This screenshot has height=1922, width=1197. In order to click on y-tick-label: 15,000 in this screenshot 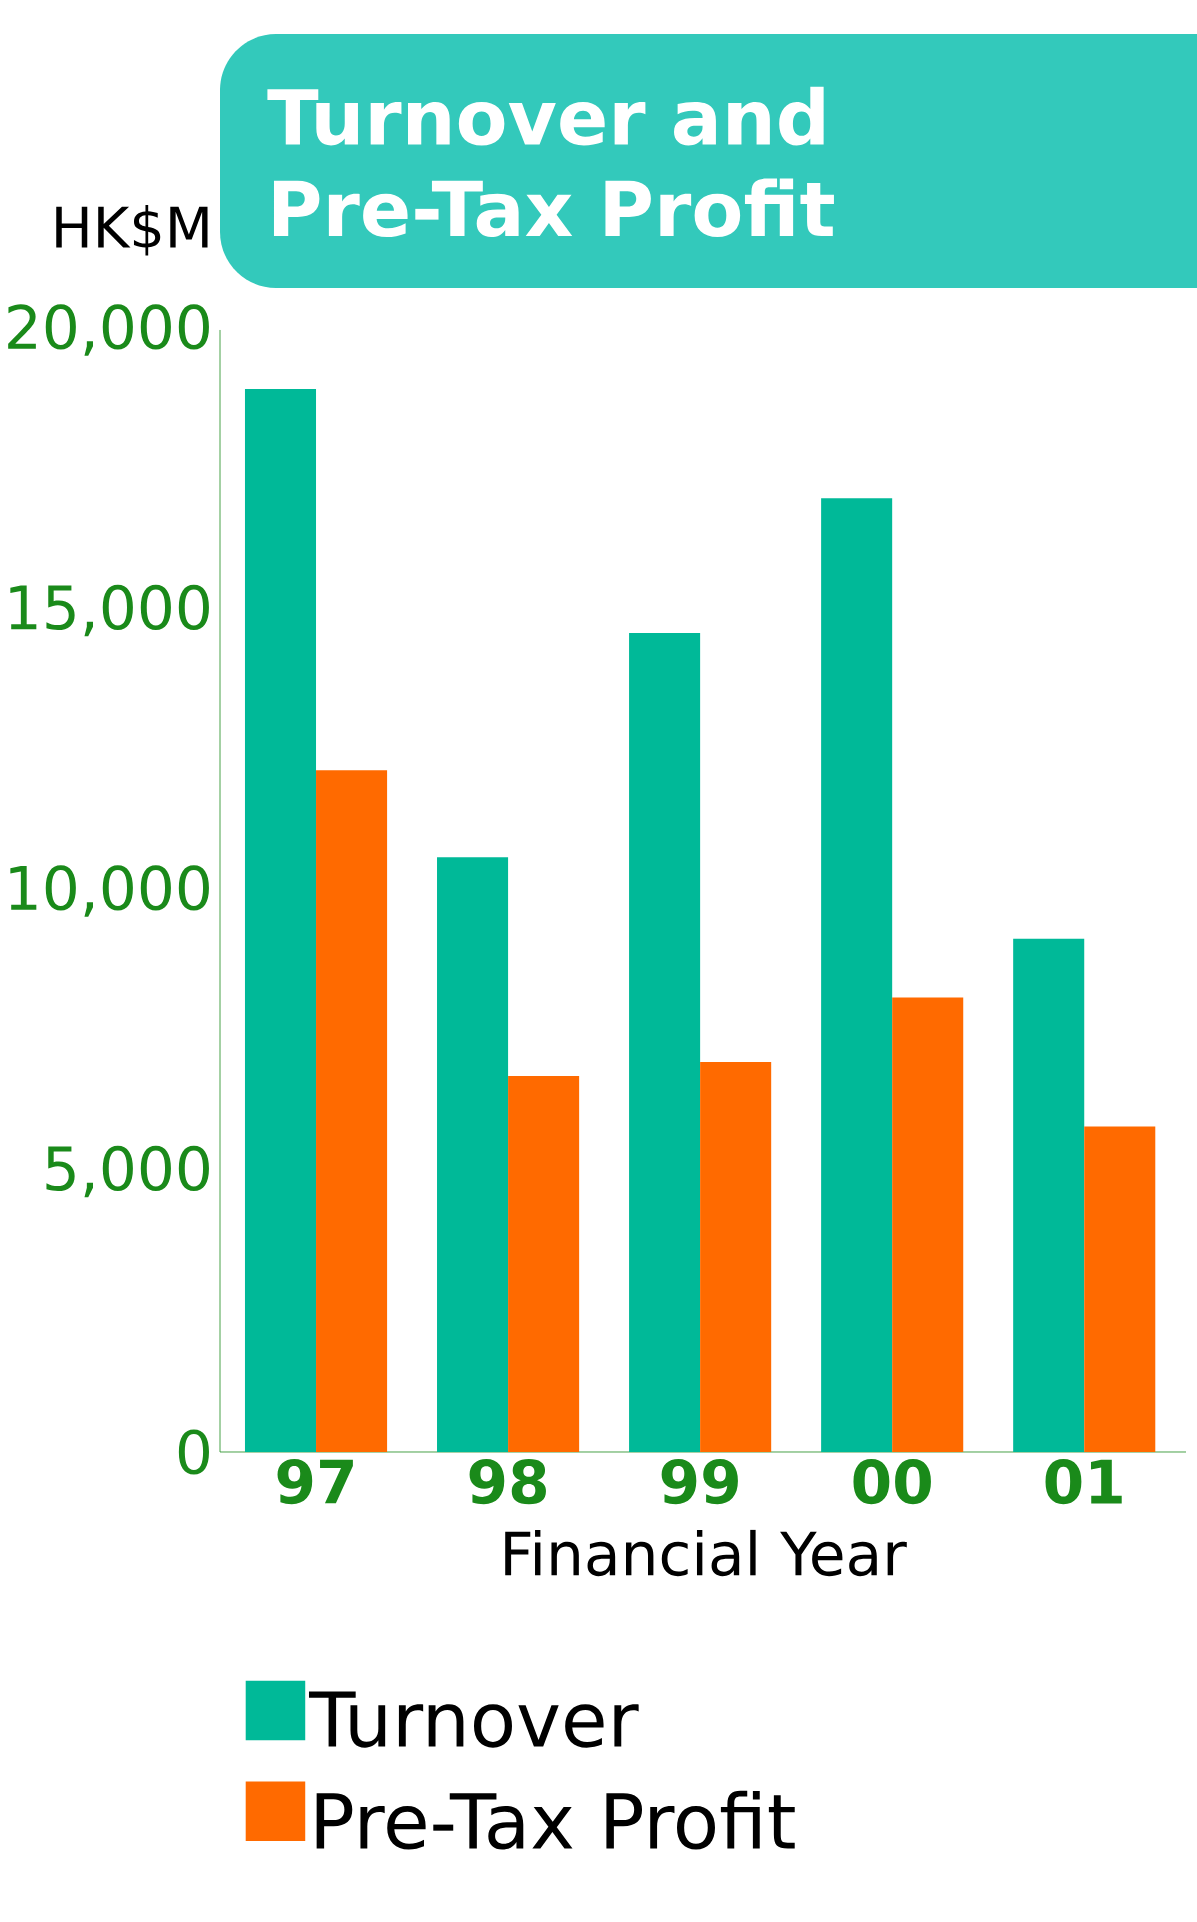, I will do `click(109, 610)`.